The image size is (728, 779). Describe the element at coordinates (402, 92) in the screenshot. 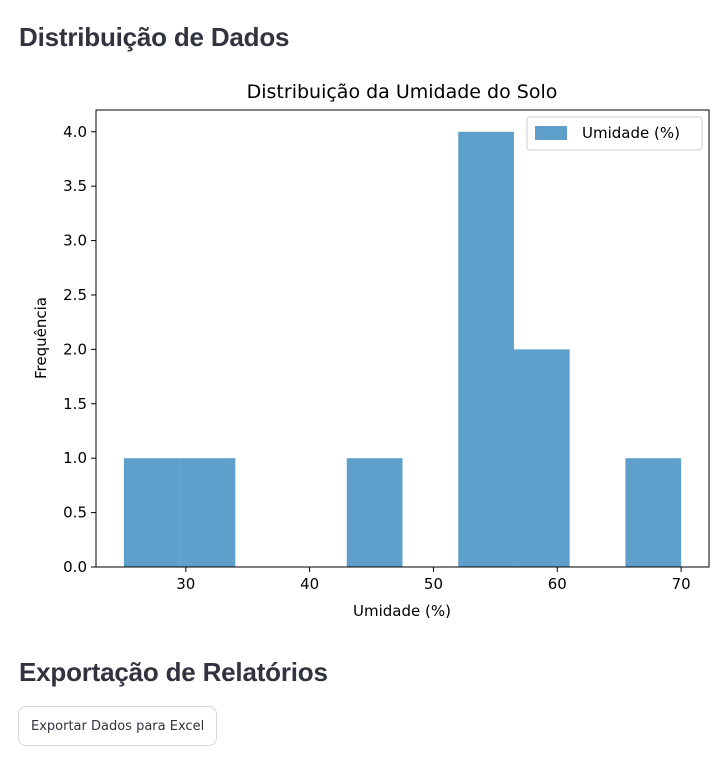

I see `chart-title: Distribuição da Umidade do Solo` at that location.